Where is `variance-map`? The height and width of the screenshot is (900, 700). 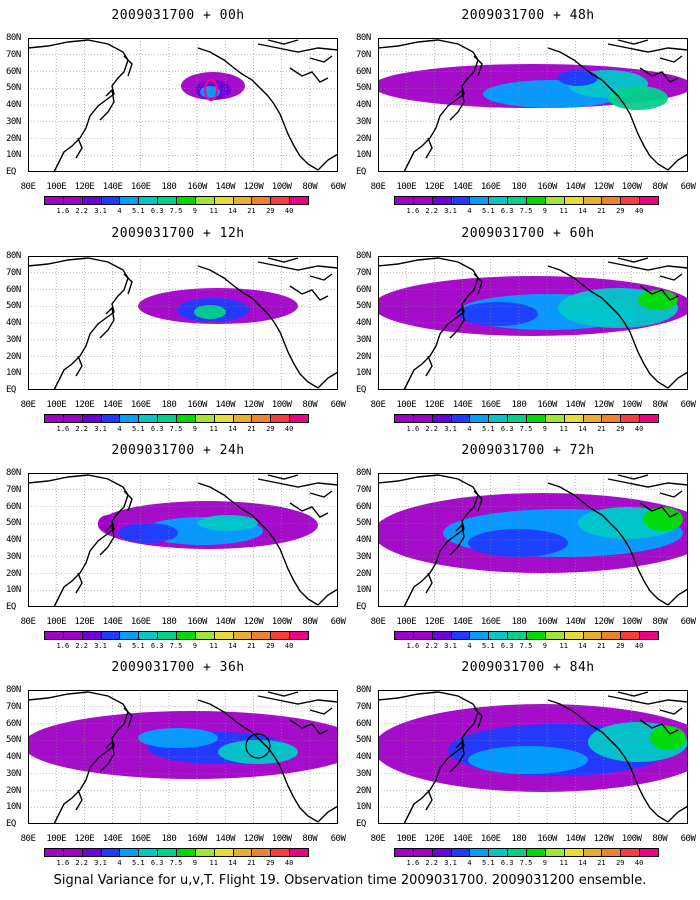
variance-map is located at coordinates (183, 105).